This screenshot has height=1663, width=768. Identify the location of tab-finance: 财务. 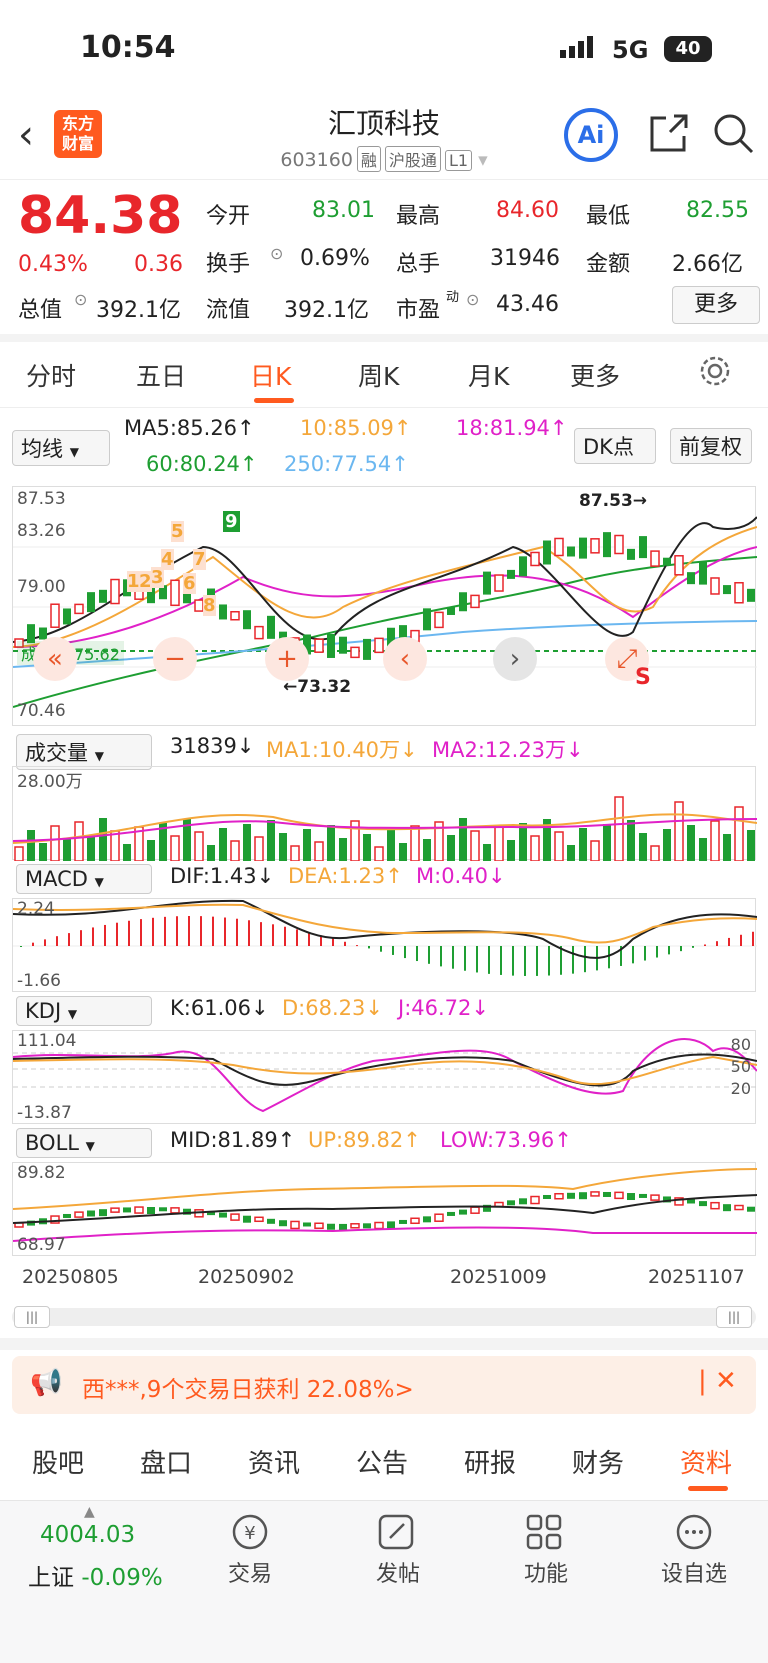
(598, 1464).